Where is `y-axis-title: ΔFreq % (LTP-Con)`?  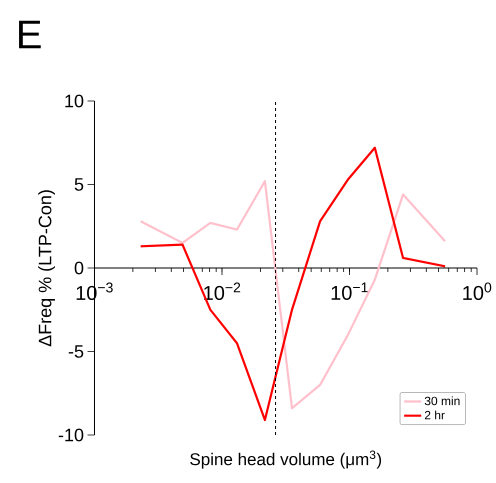
y-axis-title: ΔFreq % (LTP-Con) is located at coordinates (46, 268).